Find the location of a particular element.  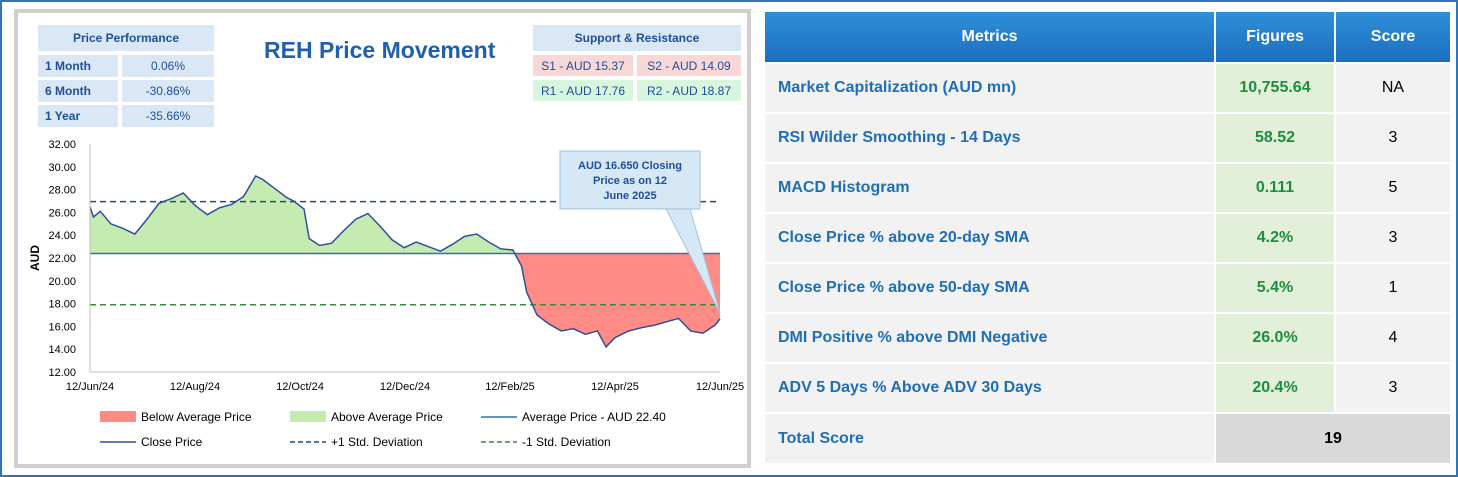

x-tick-label: 12/Dec/24 is located at coordinates (405, 387).